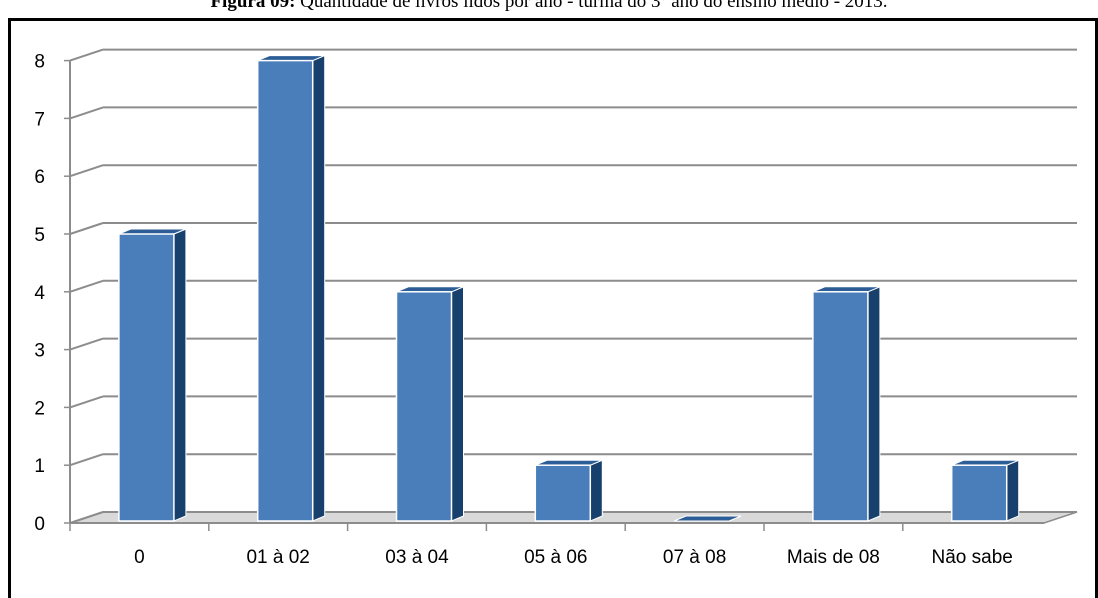 This screenshot has height=598, width=1098. Describe the element at coordinates (39, 293) in the screenshot. I see `y-tick-label: 4` at that location.